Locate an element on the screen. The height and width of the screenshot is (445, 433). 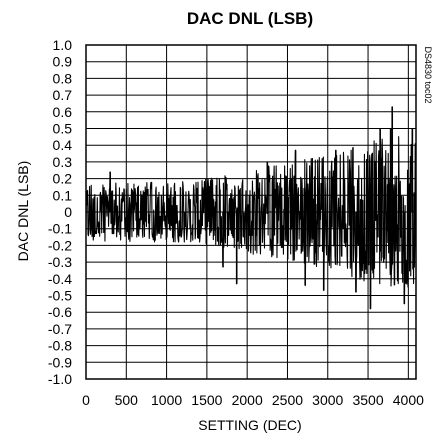
y-tick-label: 0.9 is located at coordinates (63, 62).